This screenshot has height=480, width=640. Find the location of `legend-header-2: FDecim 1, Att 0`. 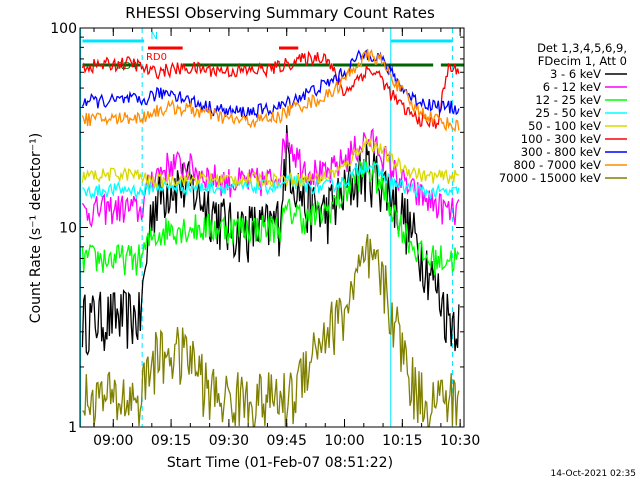

legend-header-2: FDecim 1, Att 0 is located at coordinates (582, 61).